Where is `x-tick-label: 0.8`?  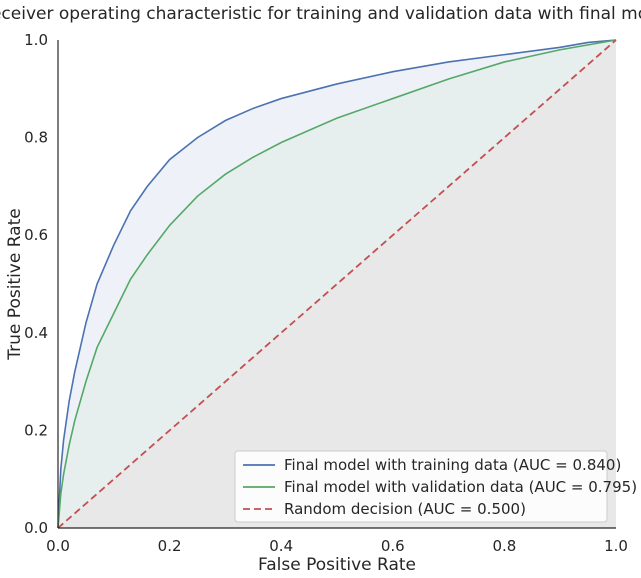
x-tick-label: 0.8 is located at coordinates (504, 546).